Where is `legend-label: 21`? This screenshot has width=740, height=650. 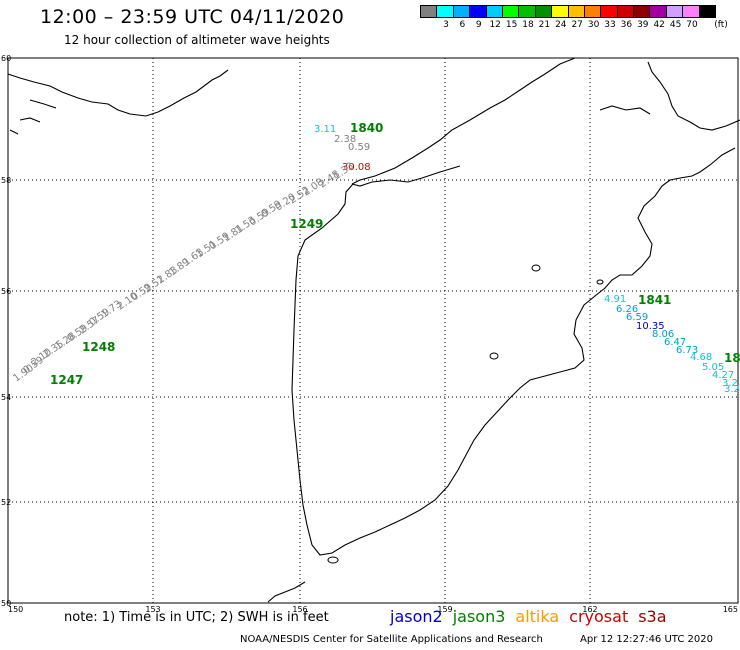 legend-label: 21 is located at coordinates (544, 25).